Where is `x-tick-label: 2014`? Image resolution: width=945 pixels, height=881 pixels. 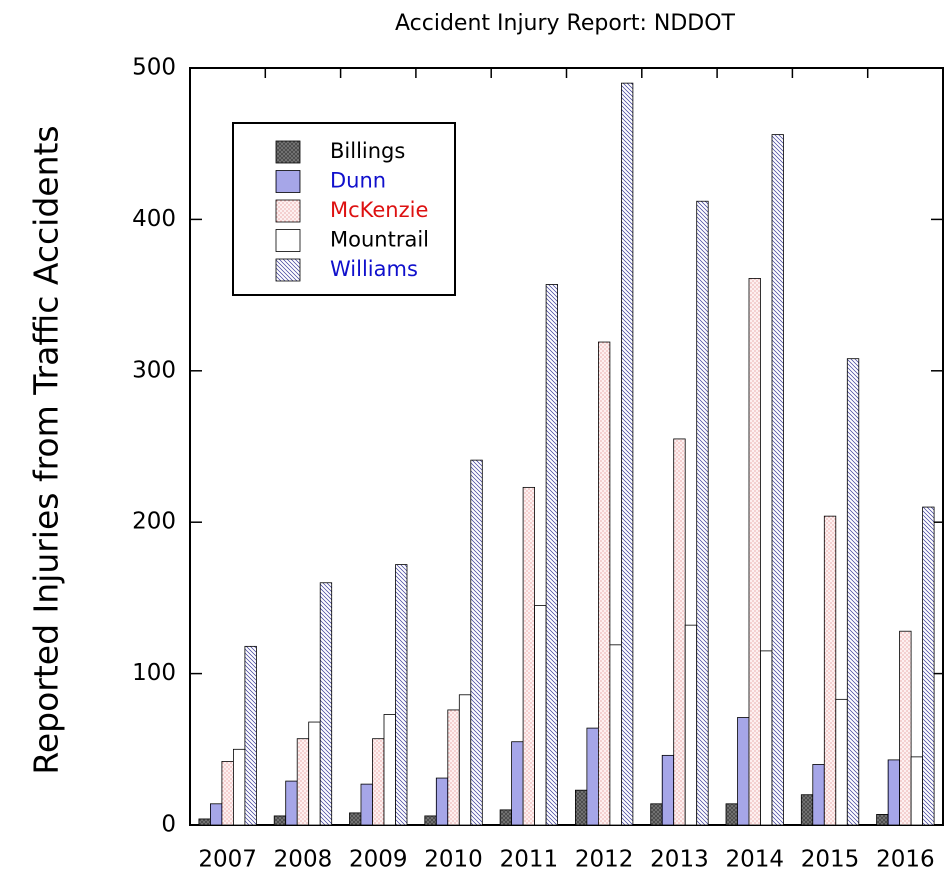 x-tick-label: 2014 is located at coordinates (754, 860).